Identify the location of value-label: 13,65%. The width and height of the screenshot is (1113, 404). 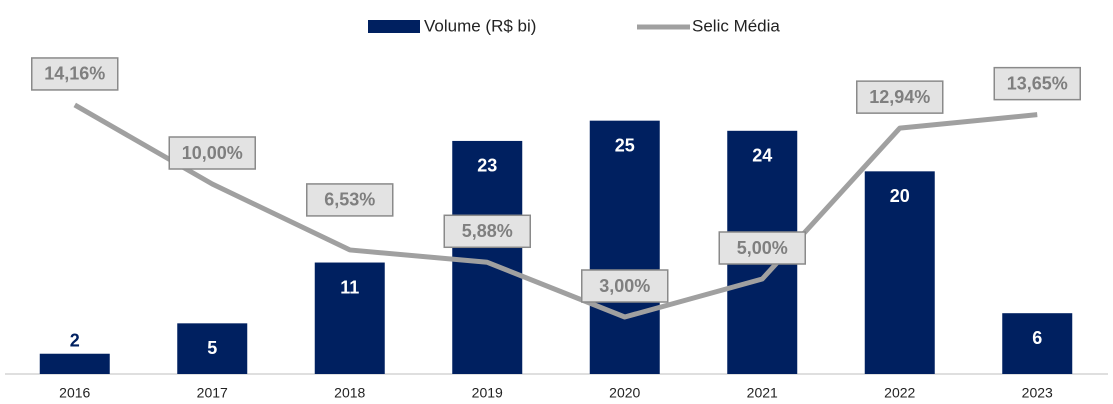
(1037, 83).